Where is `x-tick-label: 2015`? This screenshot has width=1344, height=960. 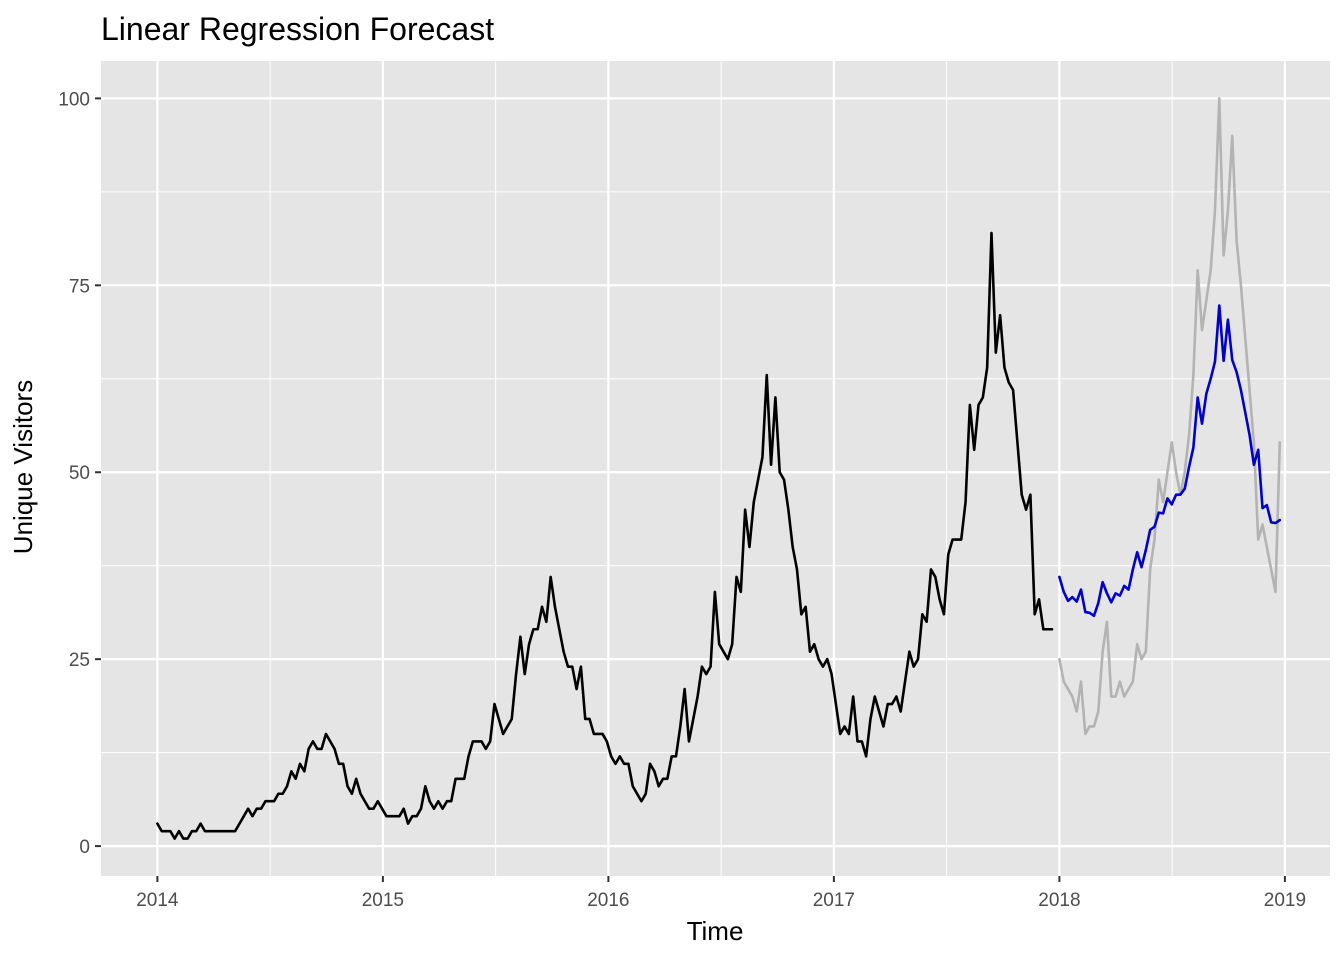 x-tick-label: 2015 is located at coordinates (383, 900).